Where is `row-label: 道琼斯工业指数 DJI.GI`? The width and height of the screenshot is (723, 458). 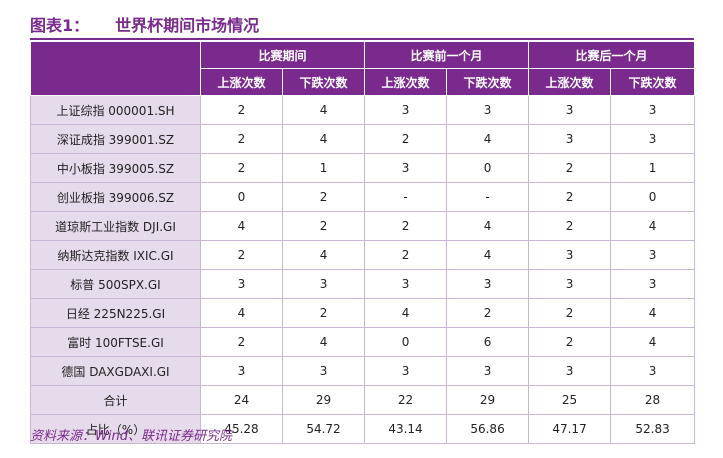 row-label: 道琼斯工业指数 DJI.GI is located at coordinates (115, 226).